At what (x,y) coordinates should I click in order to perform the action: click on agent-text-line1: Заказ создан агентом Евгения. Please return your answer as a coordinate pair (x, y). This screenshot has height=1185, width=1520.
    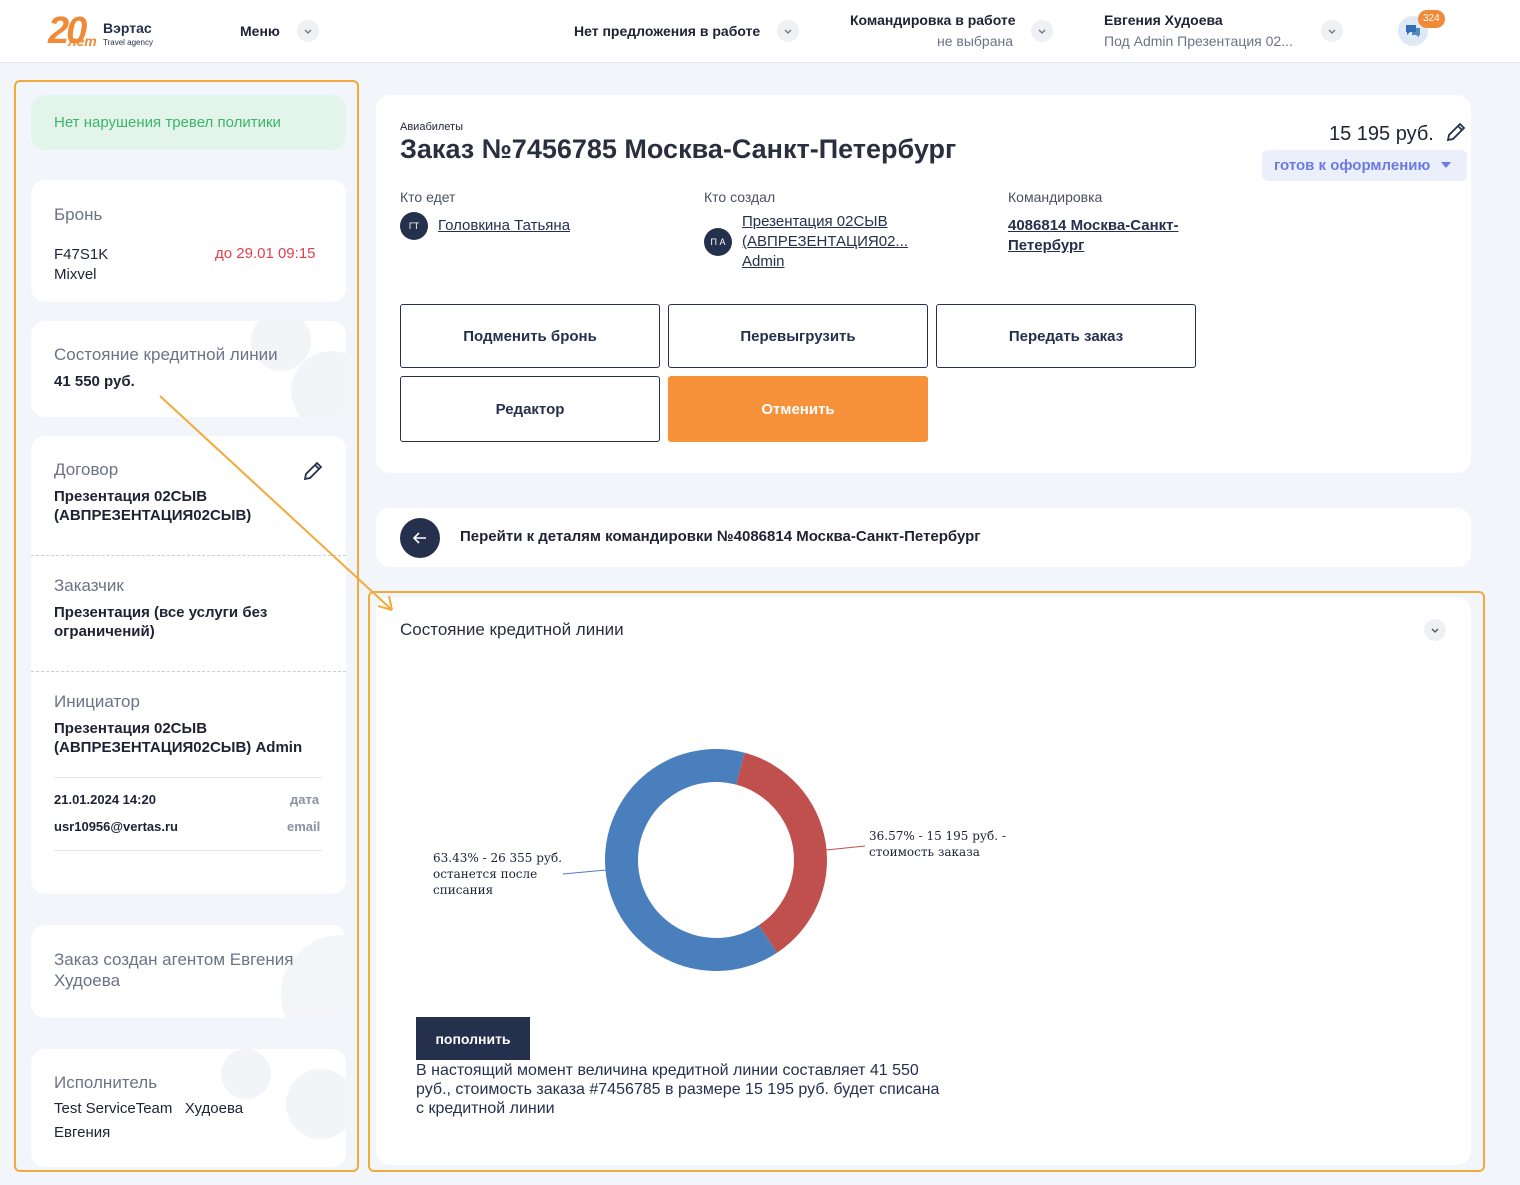
    Looking at the image, I should click on (174, 959).